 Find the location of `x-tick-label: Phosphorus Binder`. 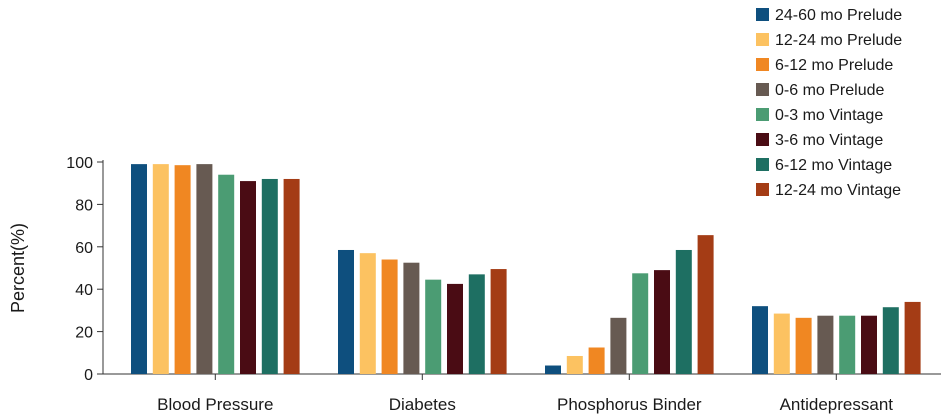

x-tick-label: Phosphorus Binder is located at coordinates (629, 404).